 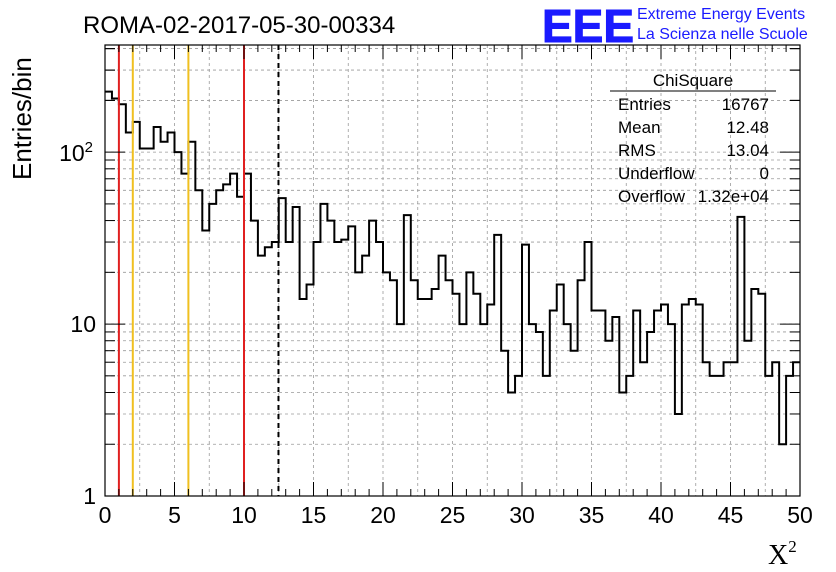 What do you see at coordinates (588, 26) in the screenshot?
I see `eee-logo-mark: EEE` at bounding box center [588, 26].